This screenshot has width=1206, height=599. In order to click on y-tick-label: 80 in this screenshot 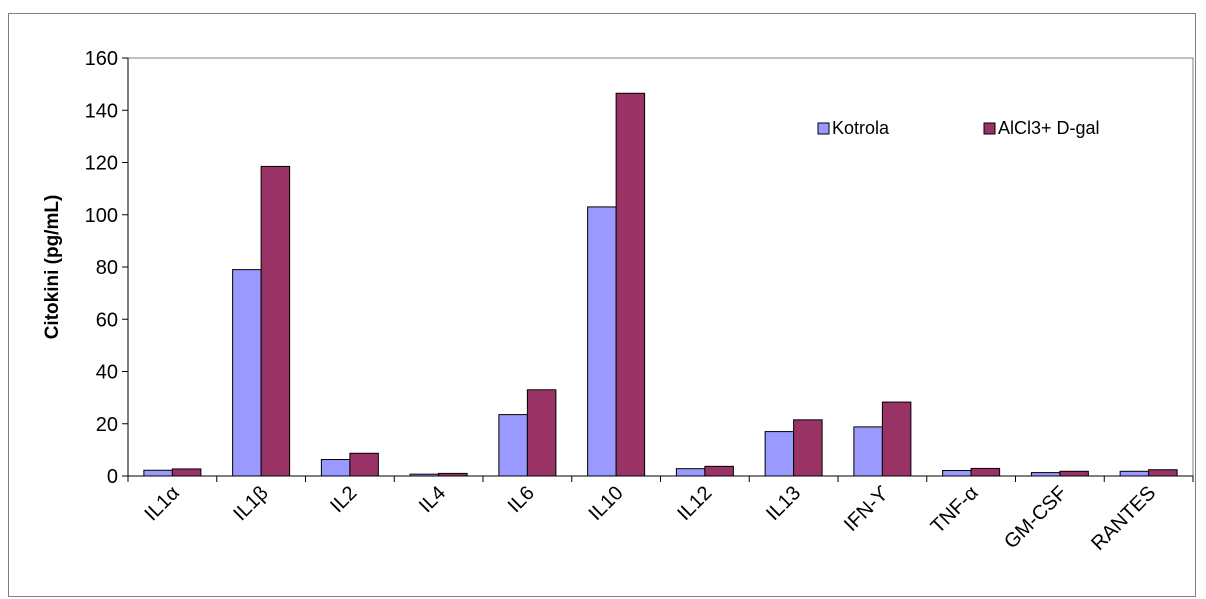, I will do `click(107, 268)`.